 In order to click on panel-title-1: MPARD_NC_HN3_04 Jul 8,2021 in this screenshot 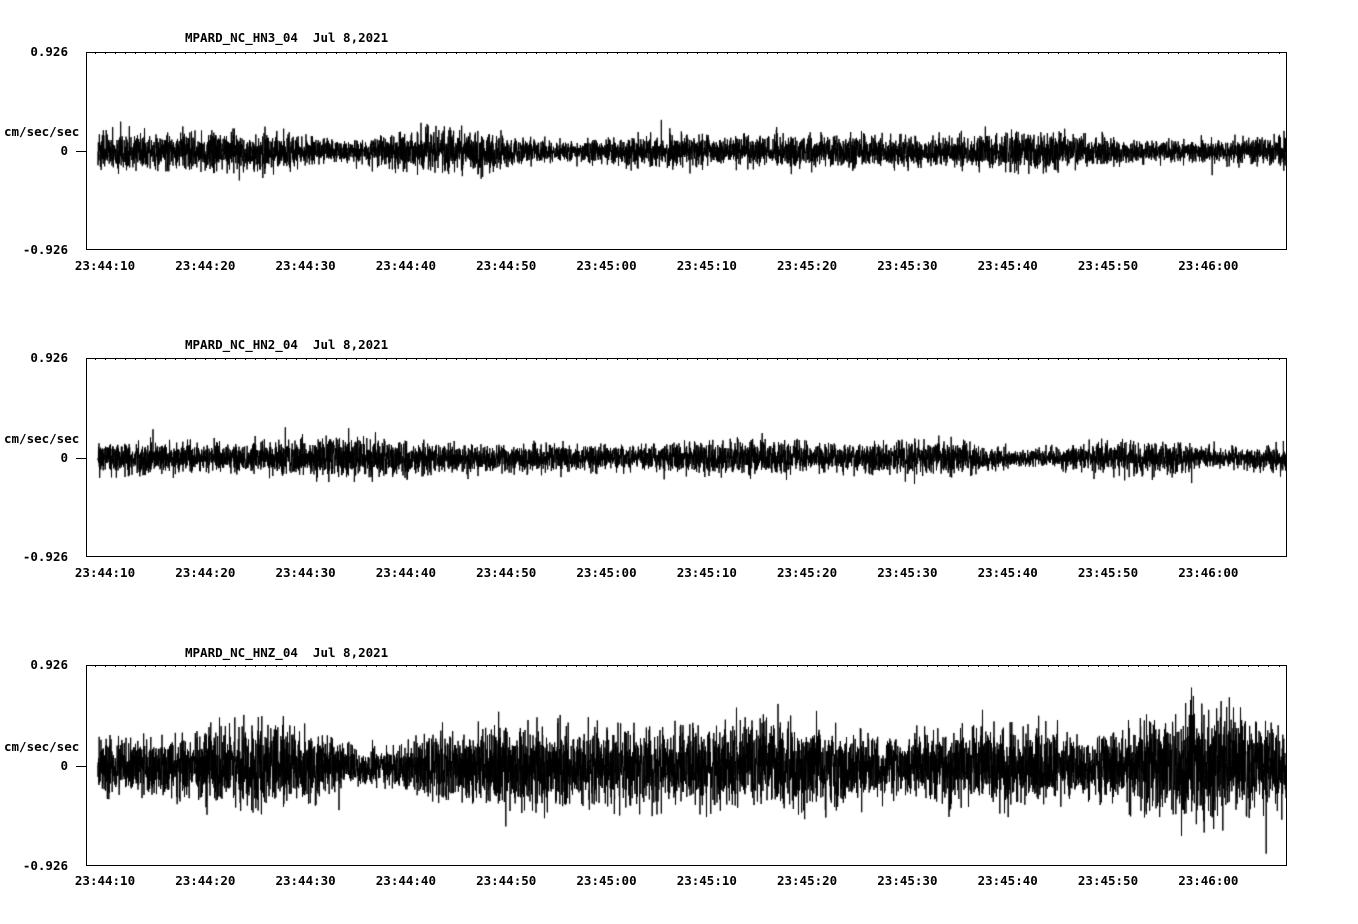, I will do `click(287, 37)`.